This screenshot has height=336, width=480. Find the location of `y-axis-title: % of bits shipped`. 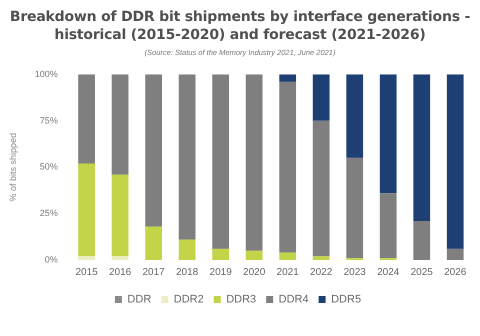

y-axis-title: % of bits shipped is located at coordinates (13, 167).